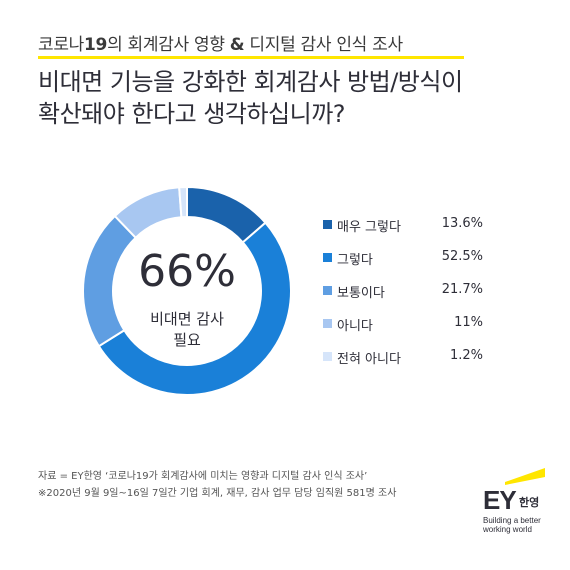  I want to click on center-value: 66%, so click(187, 271).